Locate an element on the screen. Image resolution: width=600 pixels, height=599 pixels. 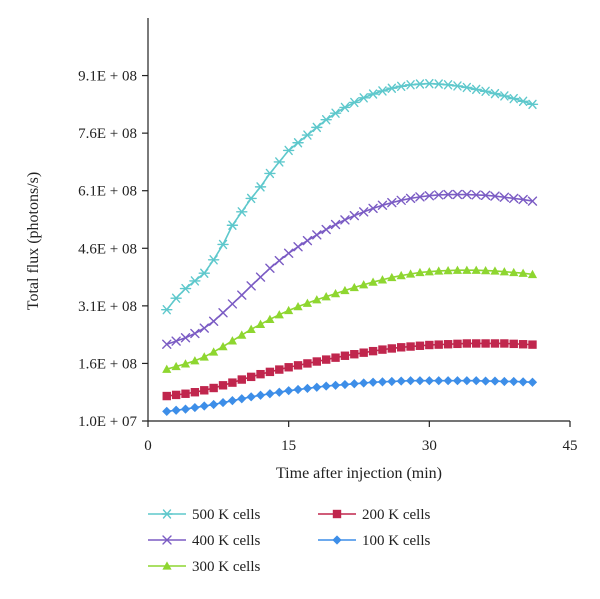
legend-label: 400 K cells is located at coordinates (226, 541).